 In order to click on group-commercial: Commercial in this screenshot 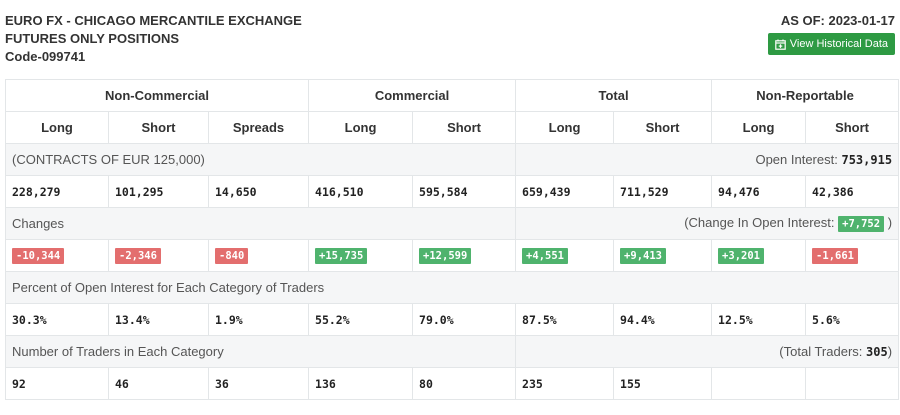, I will do `click(412, 95)`.